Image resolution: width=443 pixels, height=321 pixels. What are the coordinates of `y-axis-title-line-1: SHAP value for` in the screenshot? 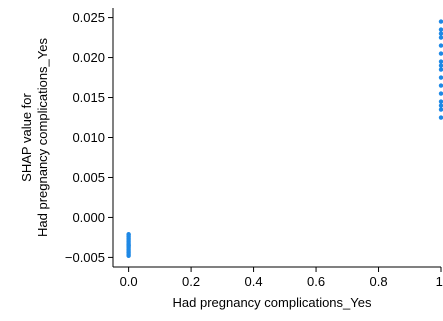 It's located at (26, 137).